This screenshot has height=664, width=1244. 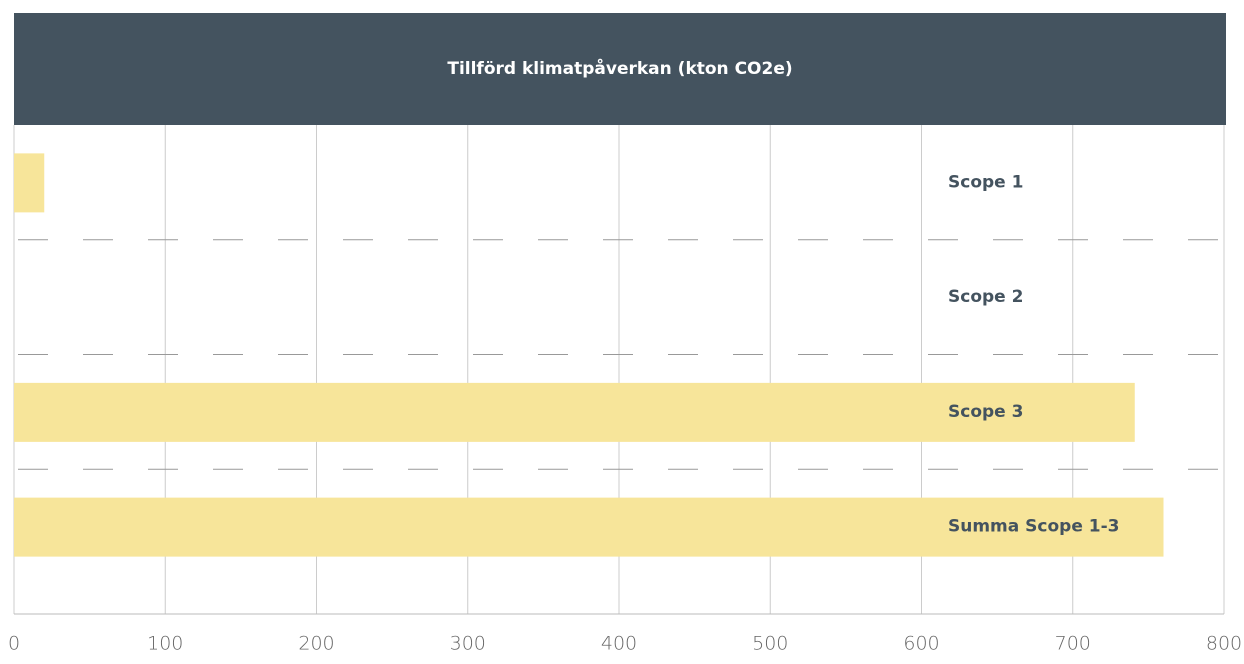 I want to click on chart-title: Tillförd klimatpåverkan (kton CO2e), so click(x=619, y=68).